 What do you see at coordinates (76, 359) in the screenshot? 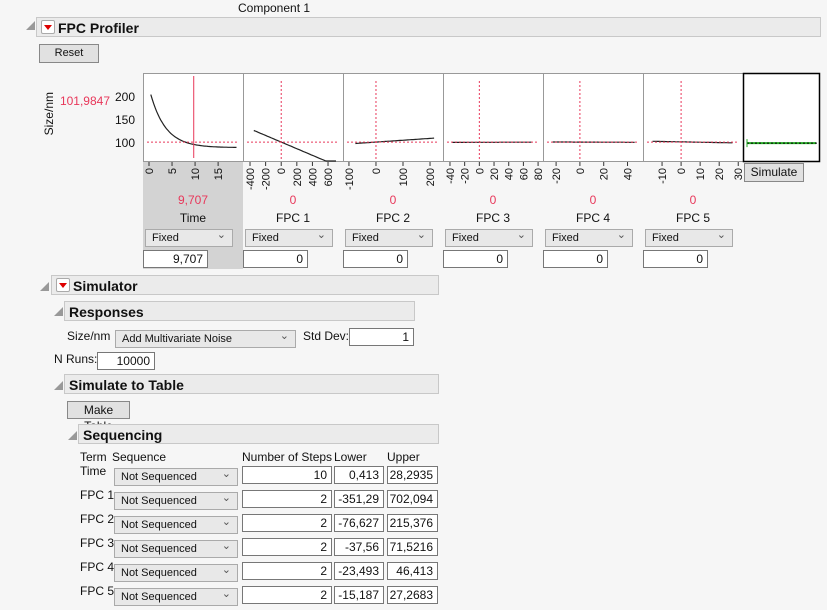
I see `n-runs-label: N Runs:` at bounding box center [76, 359].